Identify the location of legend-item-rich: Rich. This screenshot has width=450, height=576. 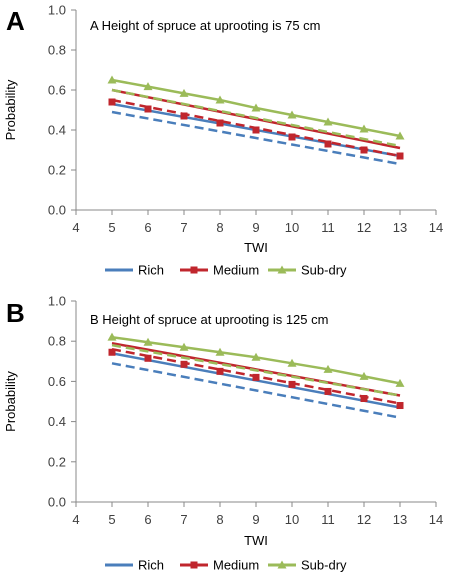
(134, 270).